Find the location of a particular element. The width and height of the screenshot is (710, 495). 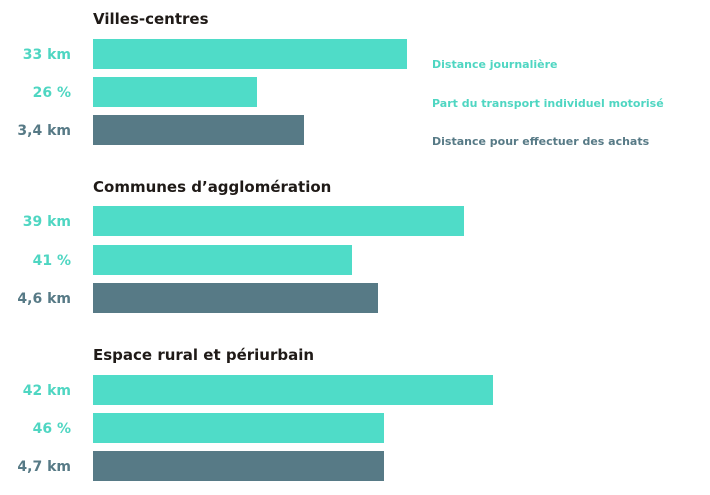

bar-value-label: 26 % is located at coordinates (52, 93).